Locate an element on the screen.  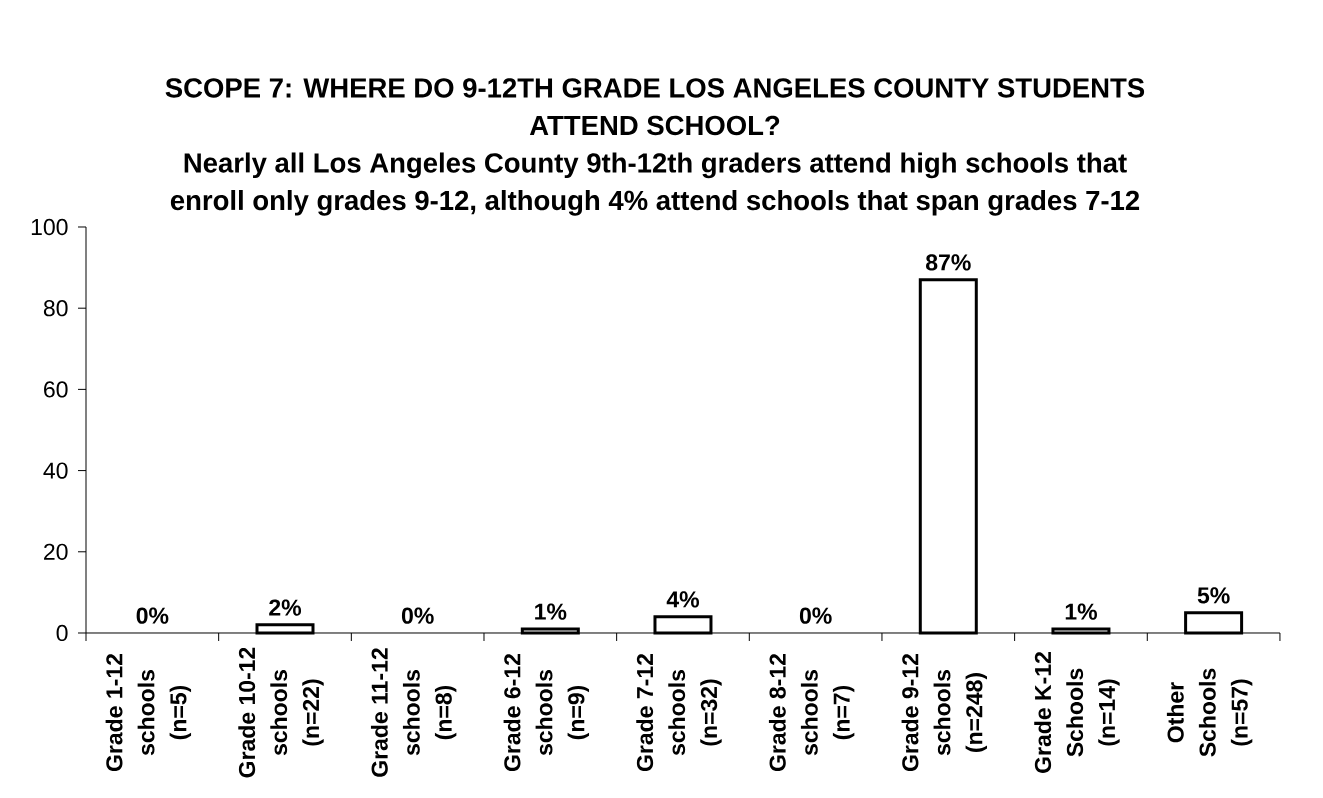
x-tick-label: Grade K-12 Schools (n=14) is located at coordinates (1077, 712).